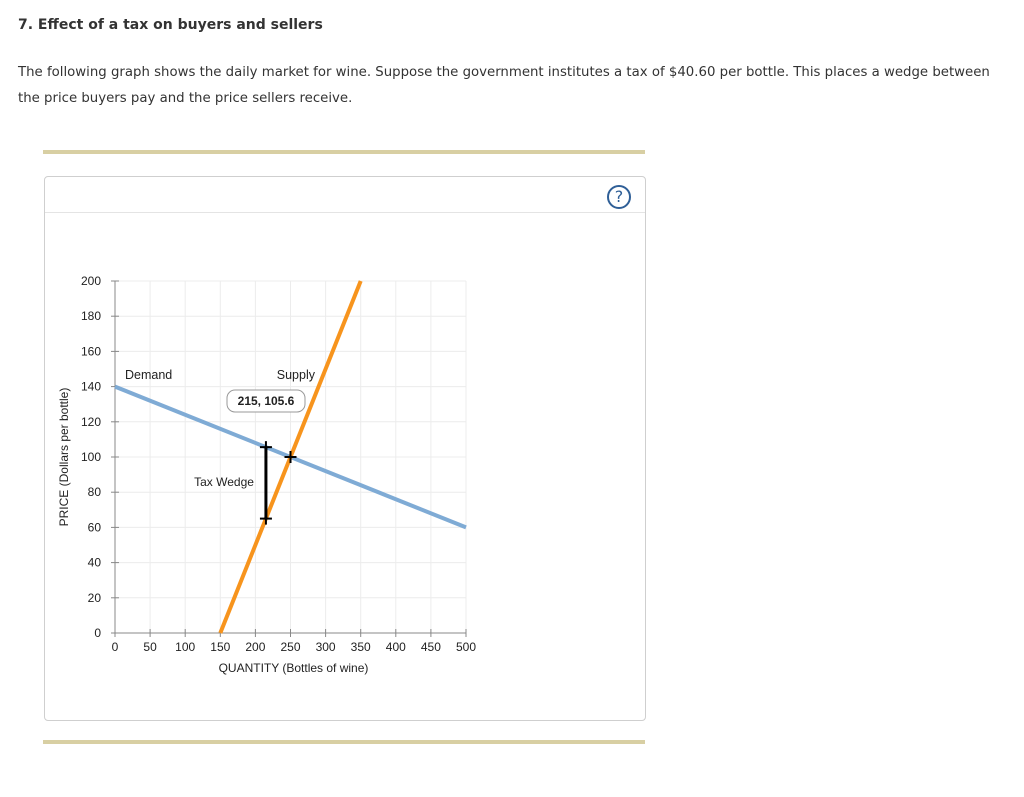 This screenshot has height=797, width=1024. What do you see at coordinates (95, 492) in the screenshot?
I see `y-tick-label-4: 80` at bounding box center [95, 492].